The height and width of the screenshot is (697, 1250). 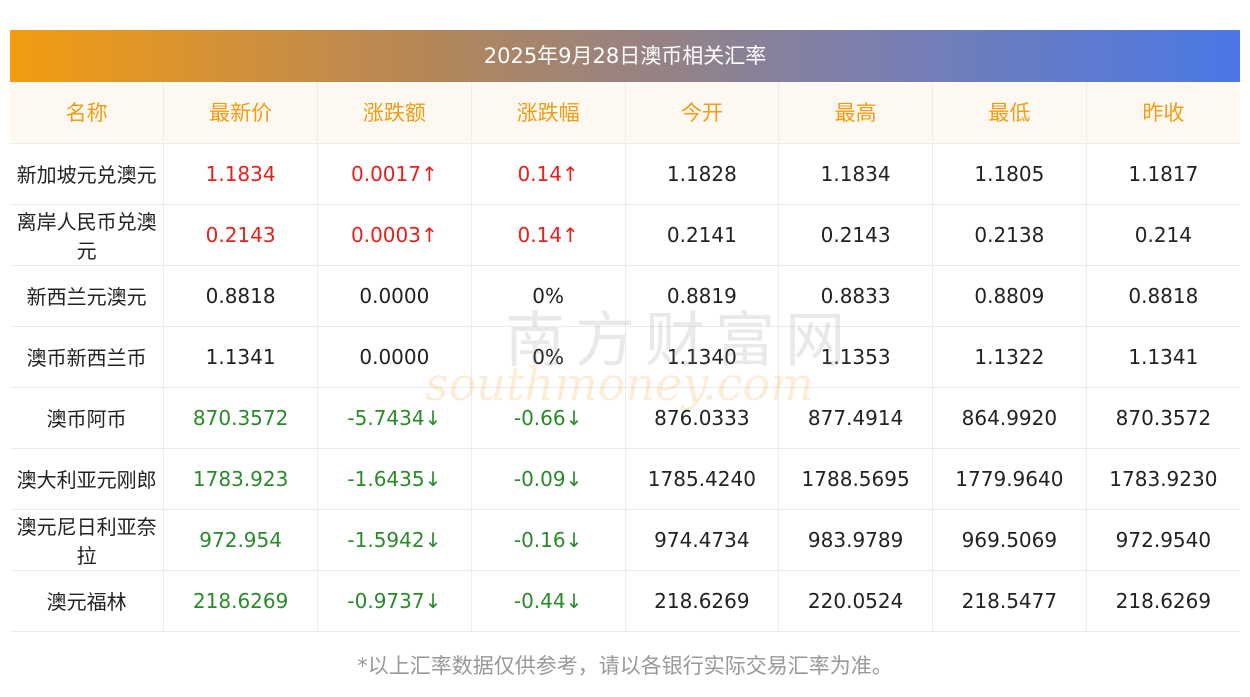 I want to click on cell-change: 0.0003↑, so click(x=394, y=235).